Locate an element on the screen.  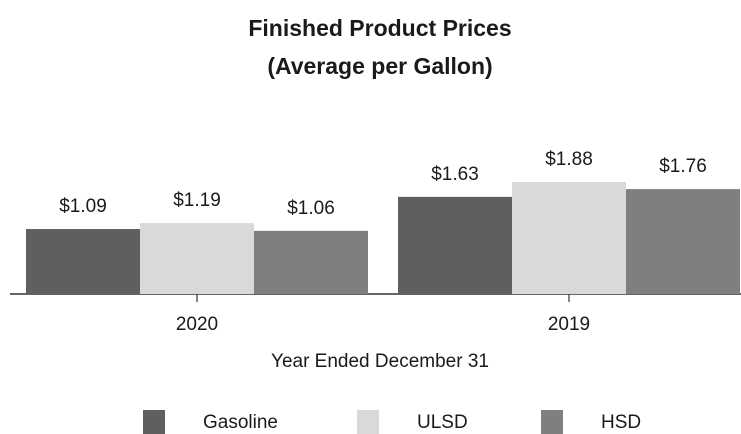
data-label: $1.63 is located at coordinates (455, 174).